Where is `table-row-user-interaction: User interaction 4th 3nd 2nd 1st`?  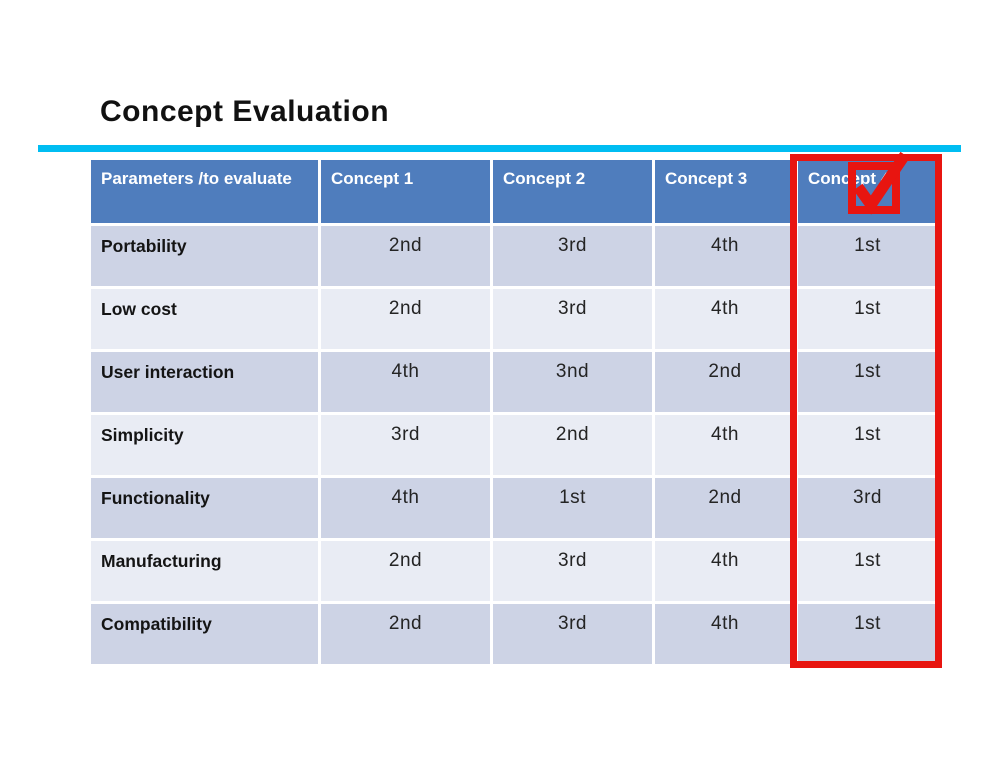
table-row-user-interaction: User interaction 4th 3nd 2nd 1st is located at coordinates (514, 382).